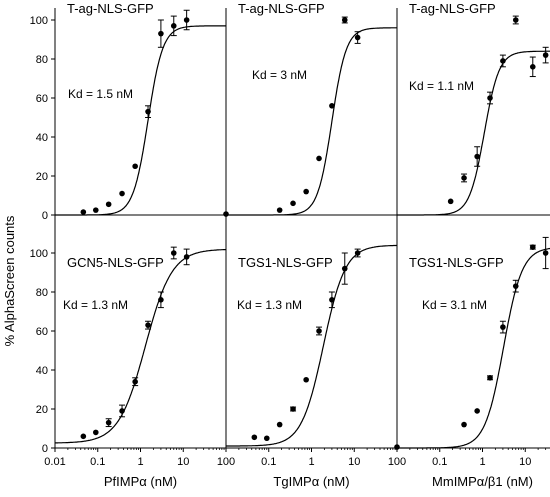  What do you see at coordinates (454, 305) in the screenshot?
I see `kd-annotation: Kd = 3.1 nM` at bounding box center [454, 305].